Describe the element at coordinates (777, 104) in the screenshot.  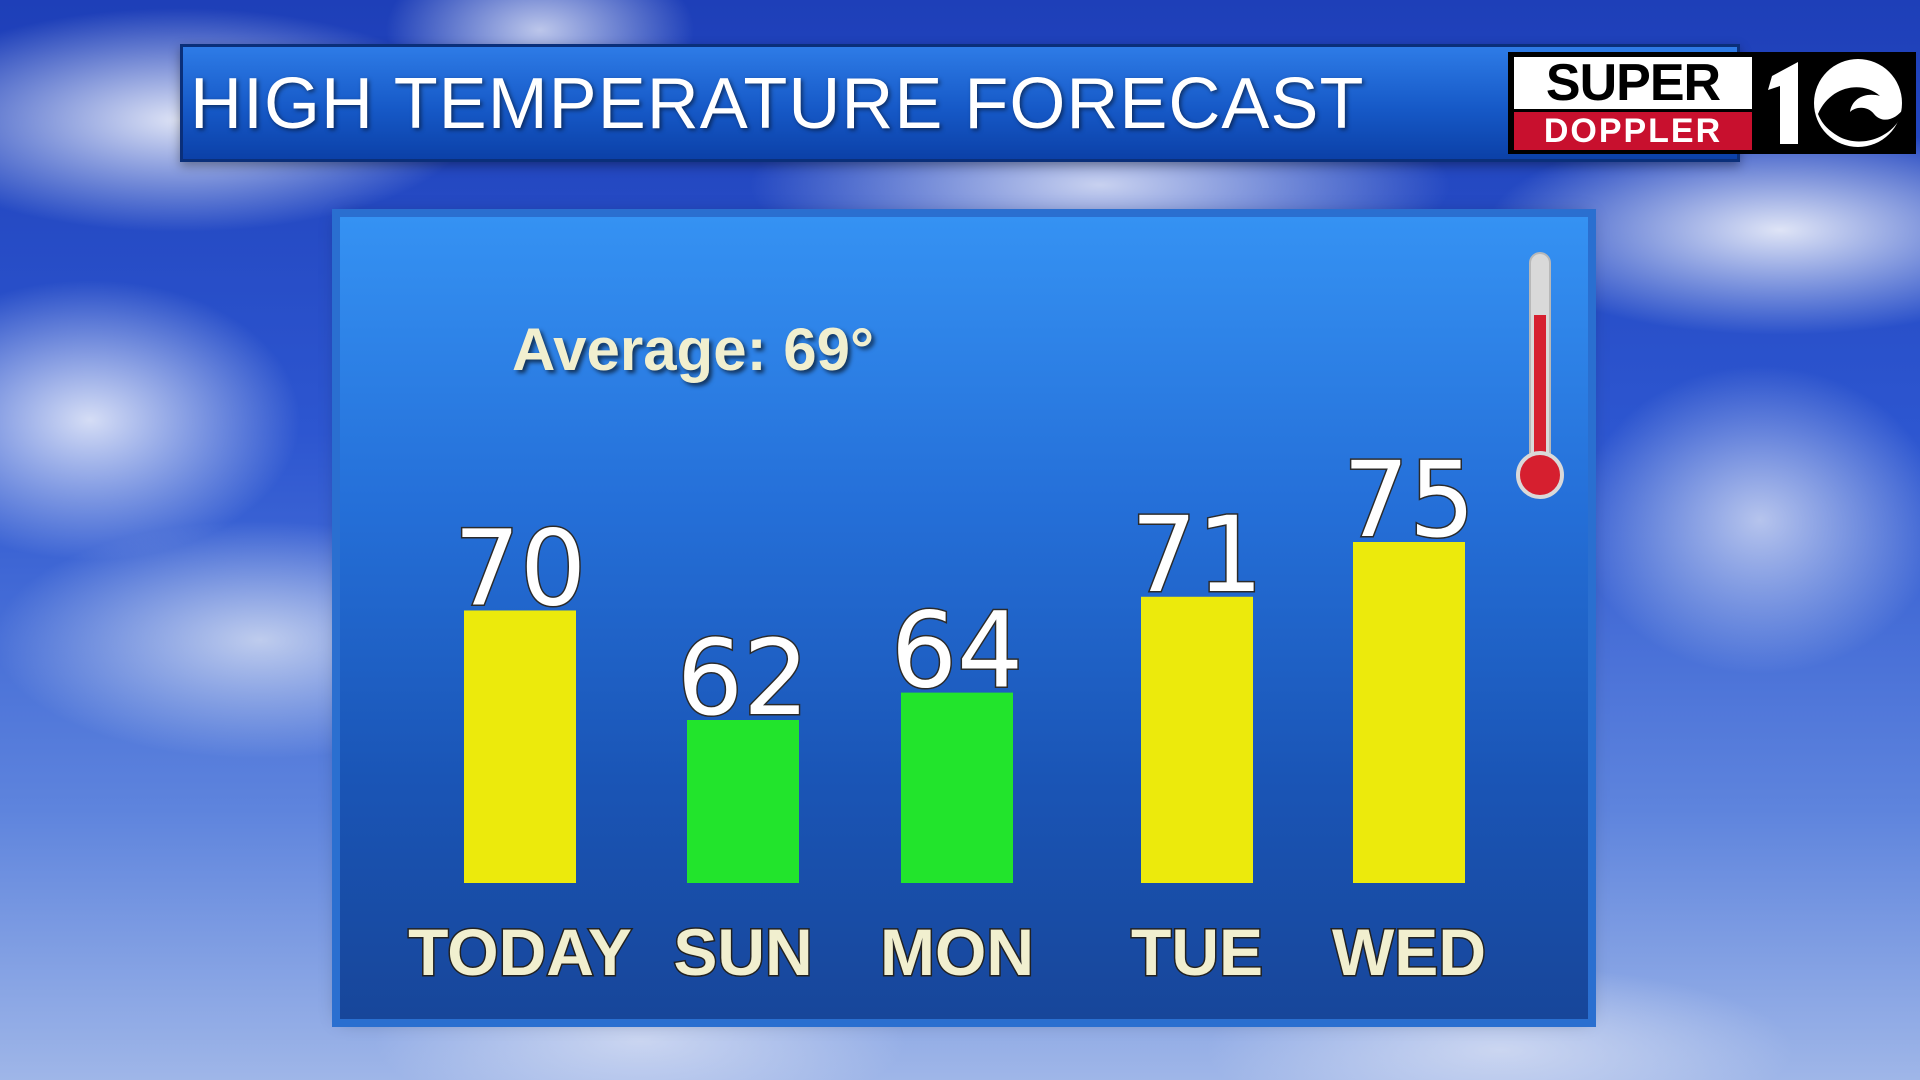
I see `chart-title: HIGH TEMPERATURE FORECAST` at that location.